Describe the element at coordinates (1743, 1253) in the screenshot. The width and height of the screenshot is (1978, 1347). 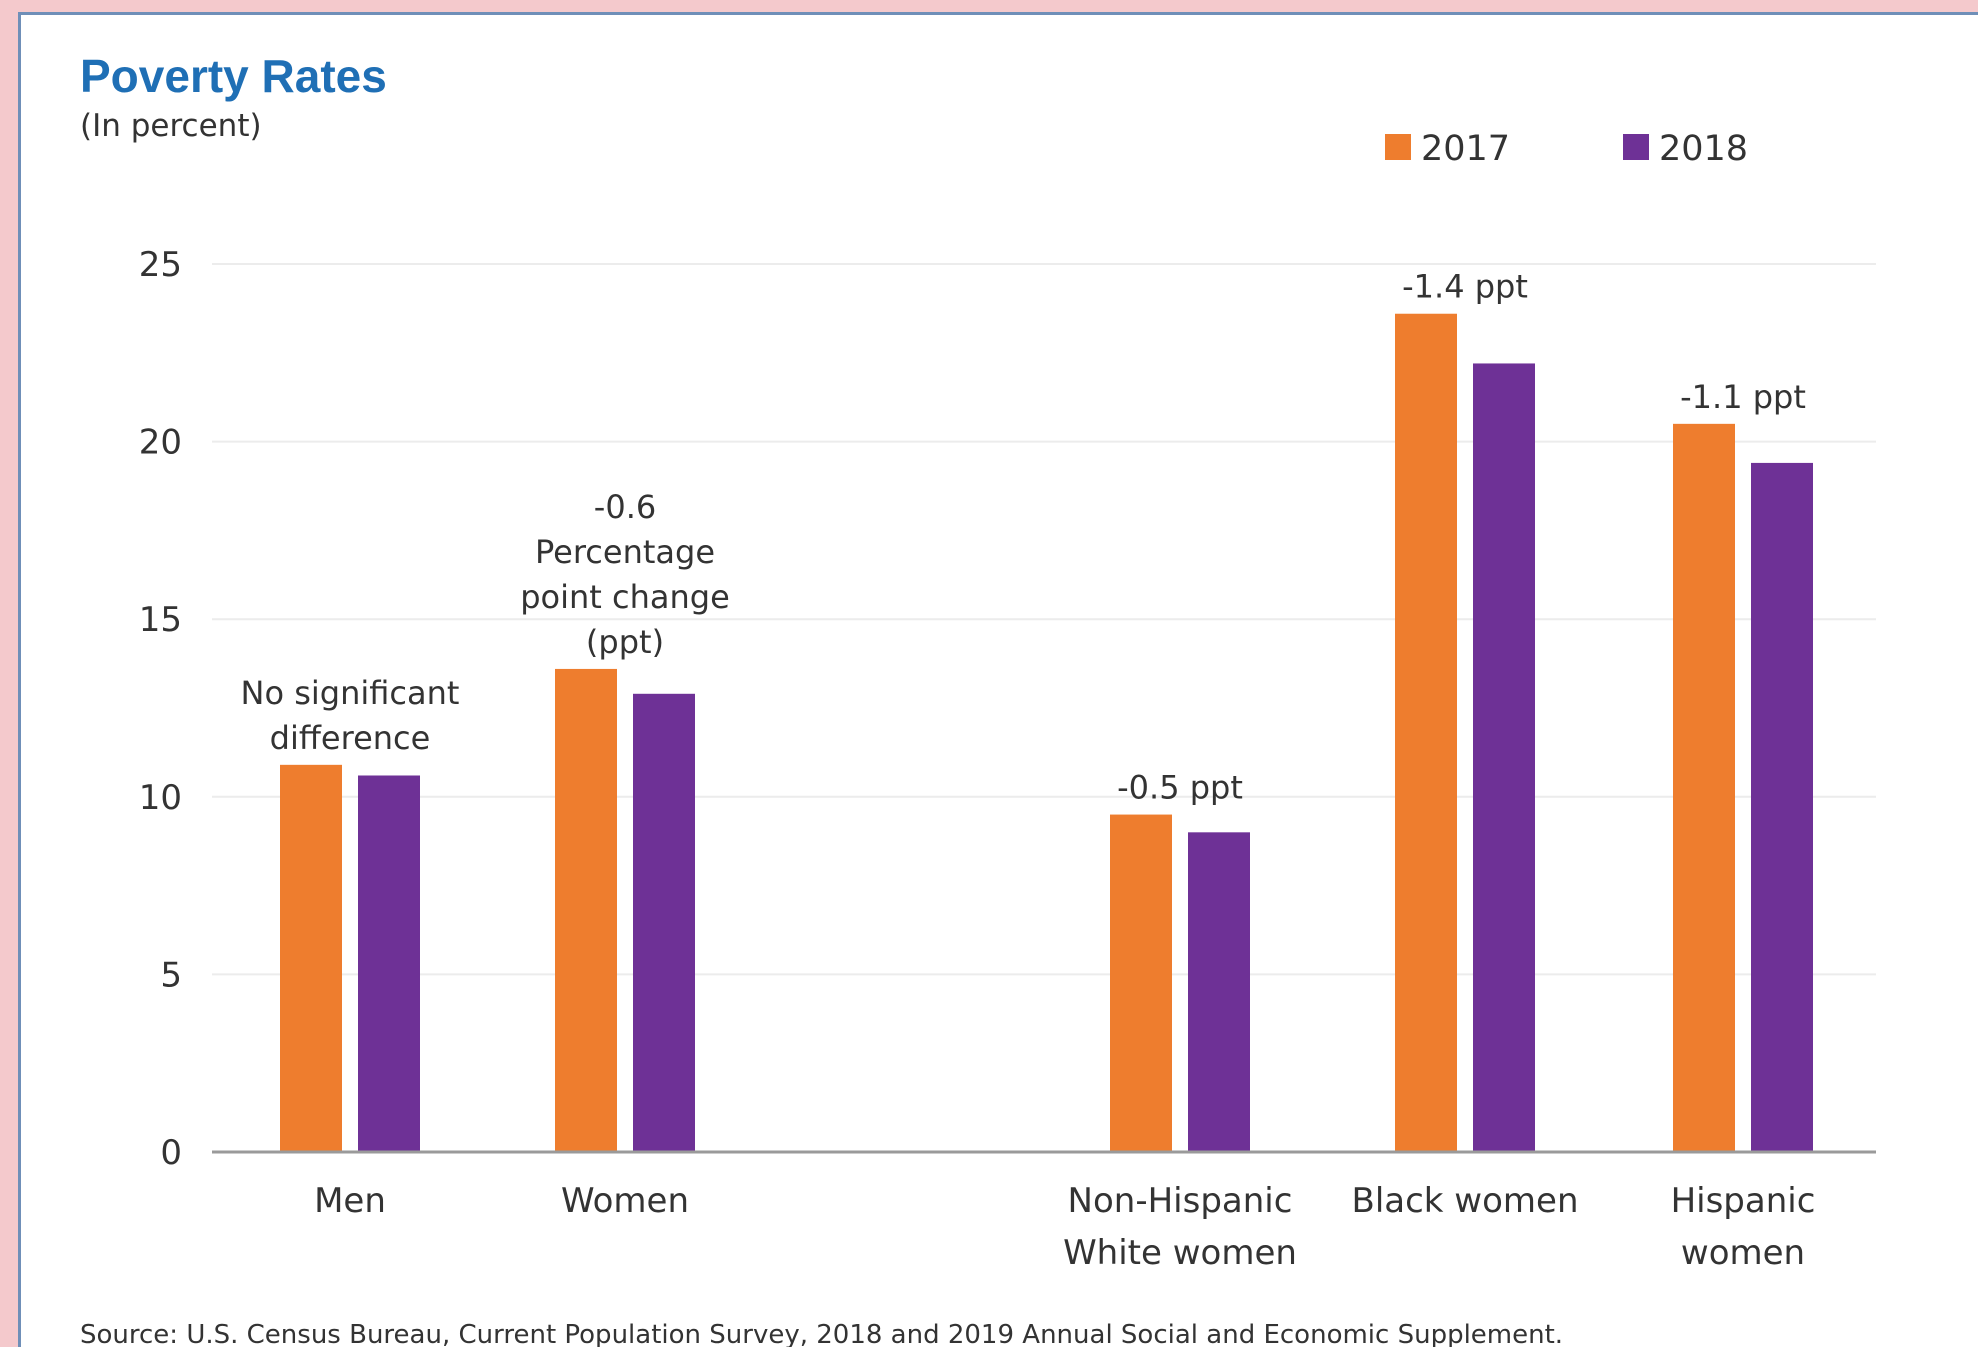
I see `x-category-label: women` at that location.